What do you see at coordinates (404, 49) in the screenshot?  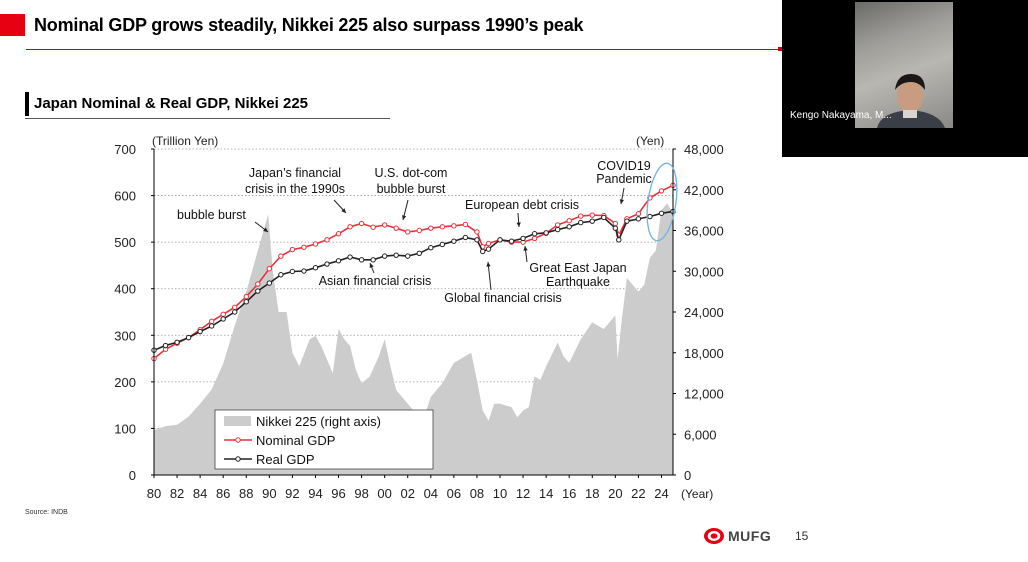 I see `title-divider` at bounding box center [404, 49].